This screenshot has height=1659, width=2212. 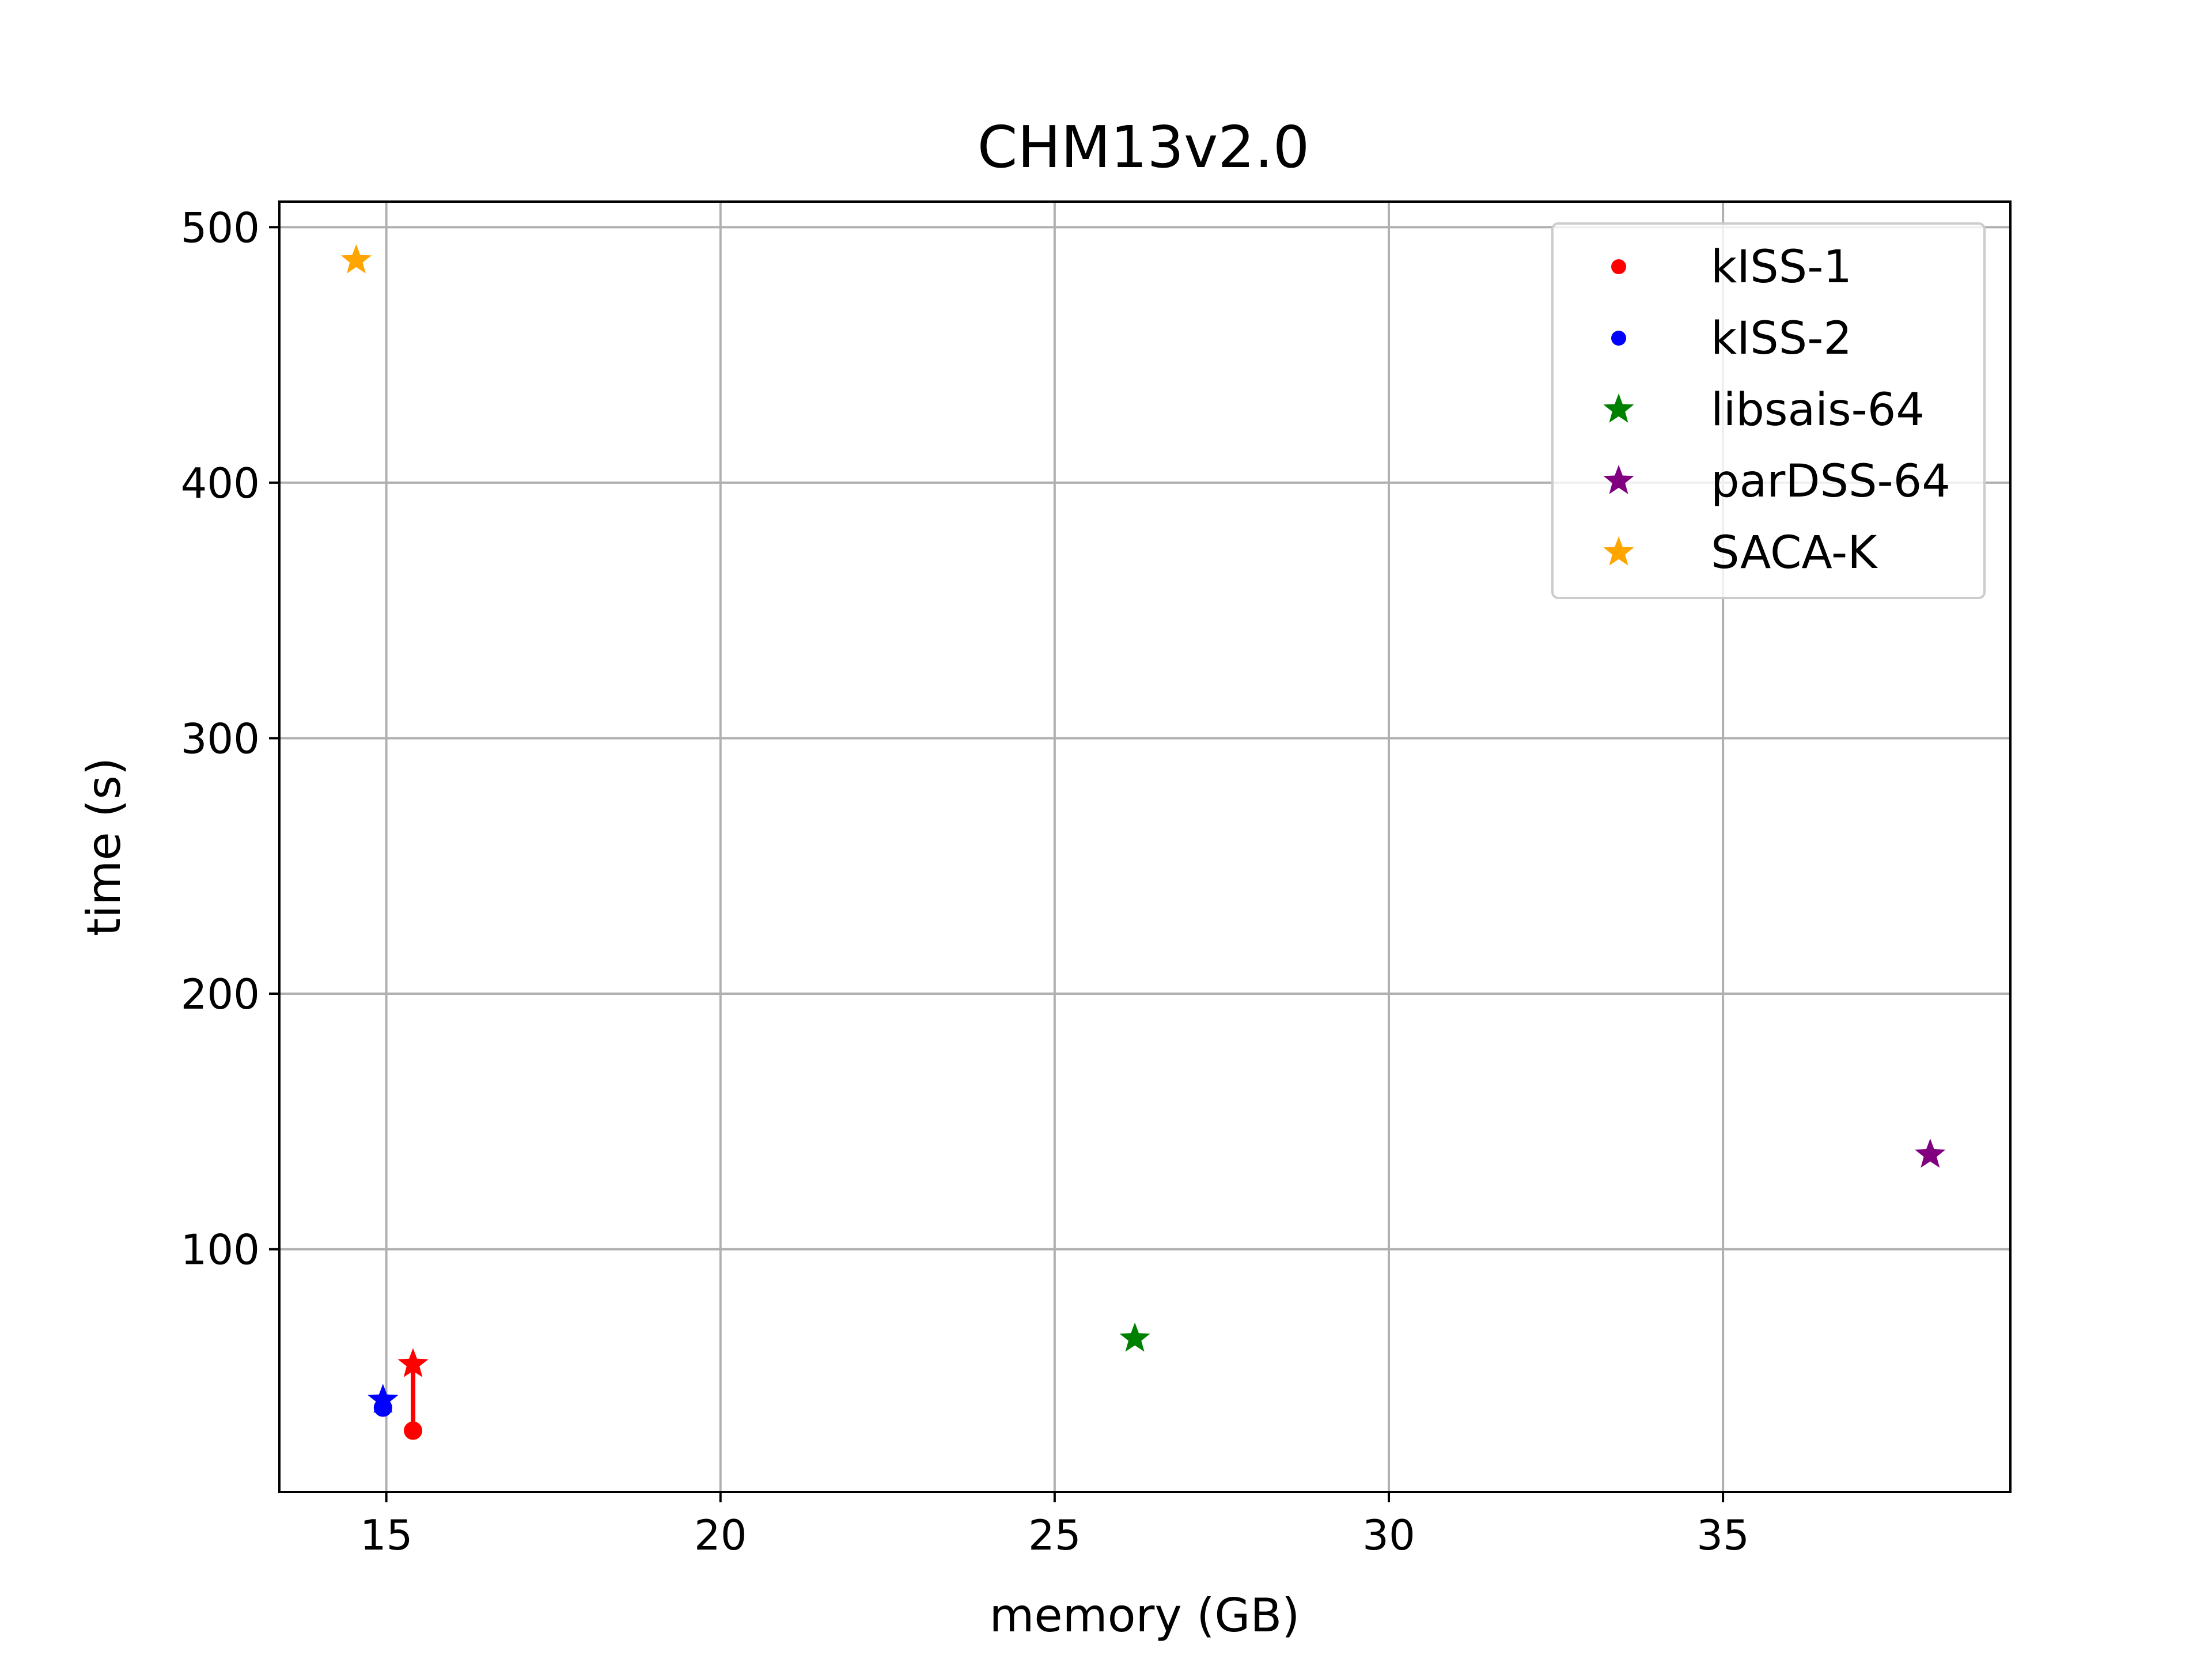 What do you see at coordinates (1830, 481) in the screenshot?
I see `legend-label: parDSS-64` at bounding box center [1830, 481].